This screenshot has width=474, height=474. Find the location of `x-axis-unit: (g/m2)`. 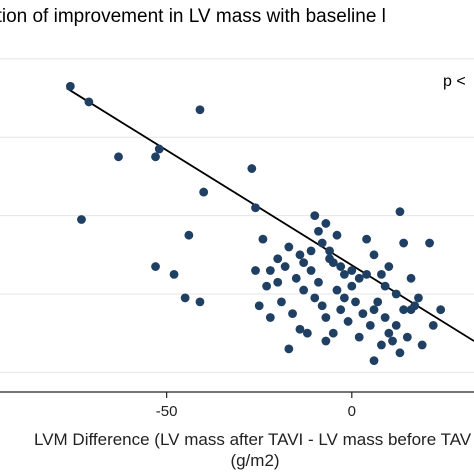

x-axis-unit: (g/m2) is located at coordinates (255, 460).